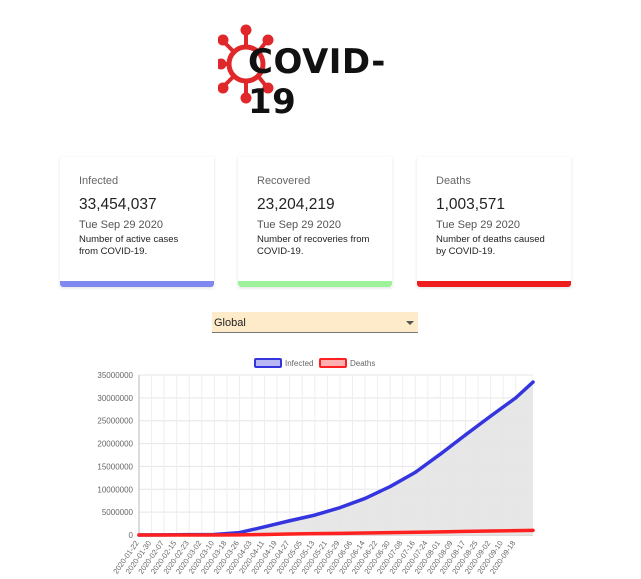 The height and width of the screenshot is (579, 641). Describe the element at coordinates (296, 204) in the screenshot. I see `card-count: 23,204,219` at that location.